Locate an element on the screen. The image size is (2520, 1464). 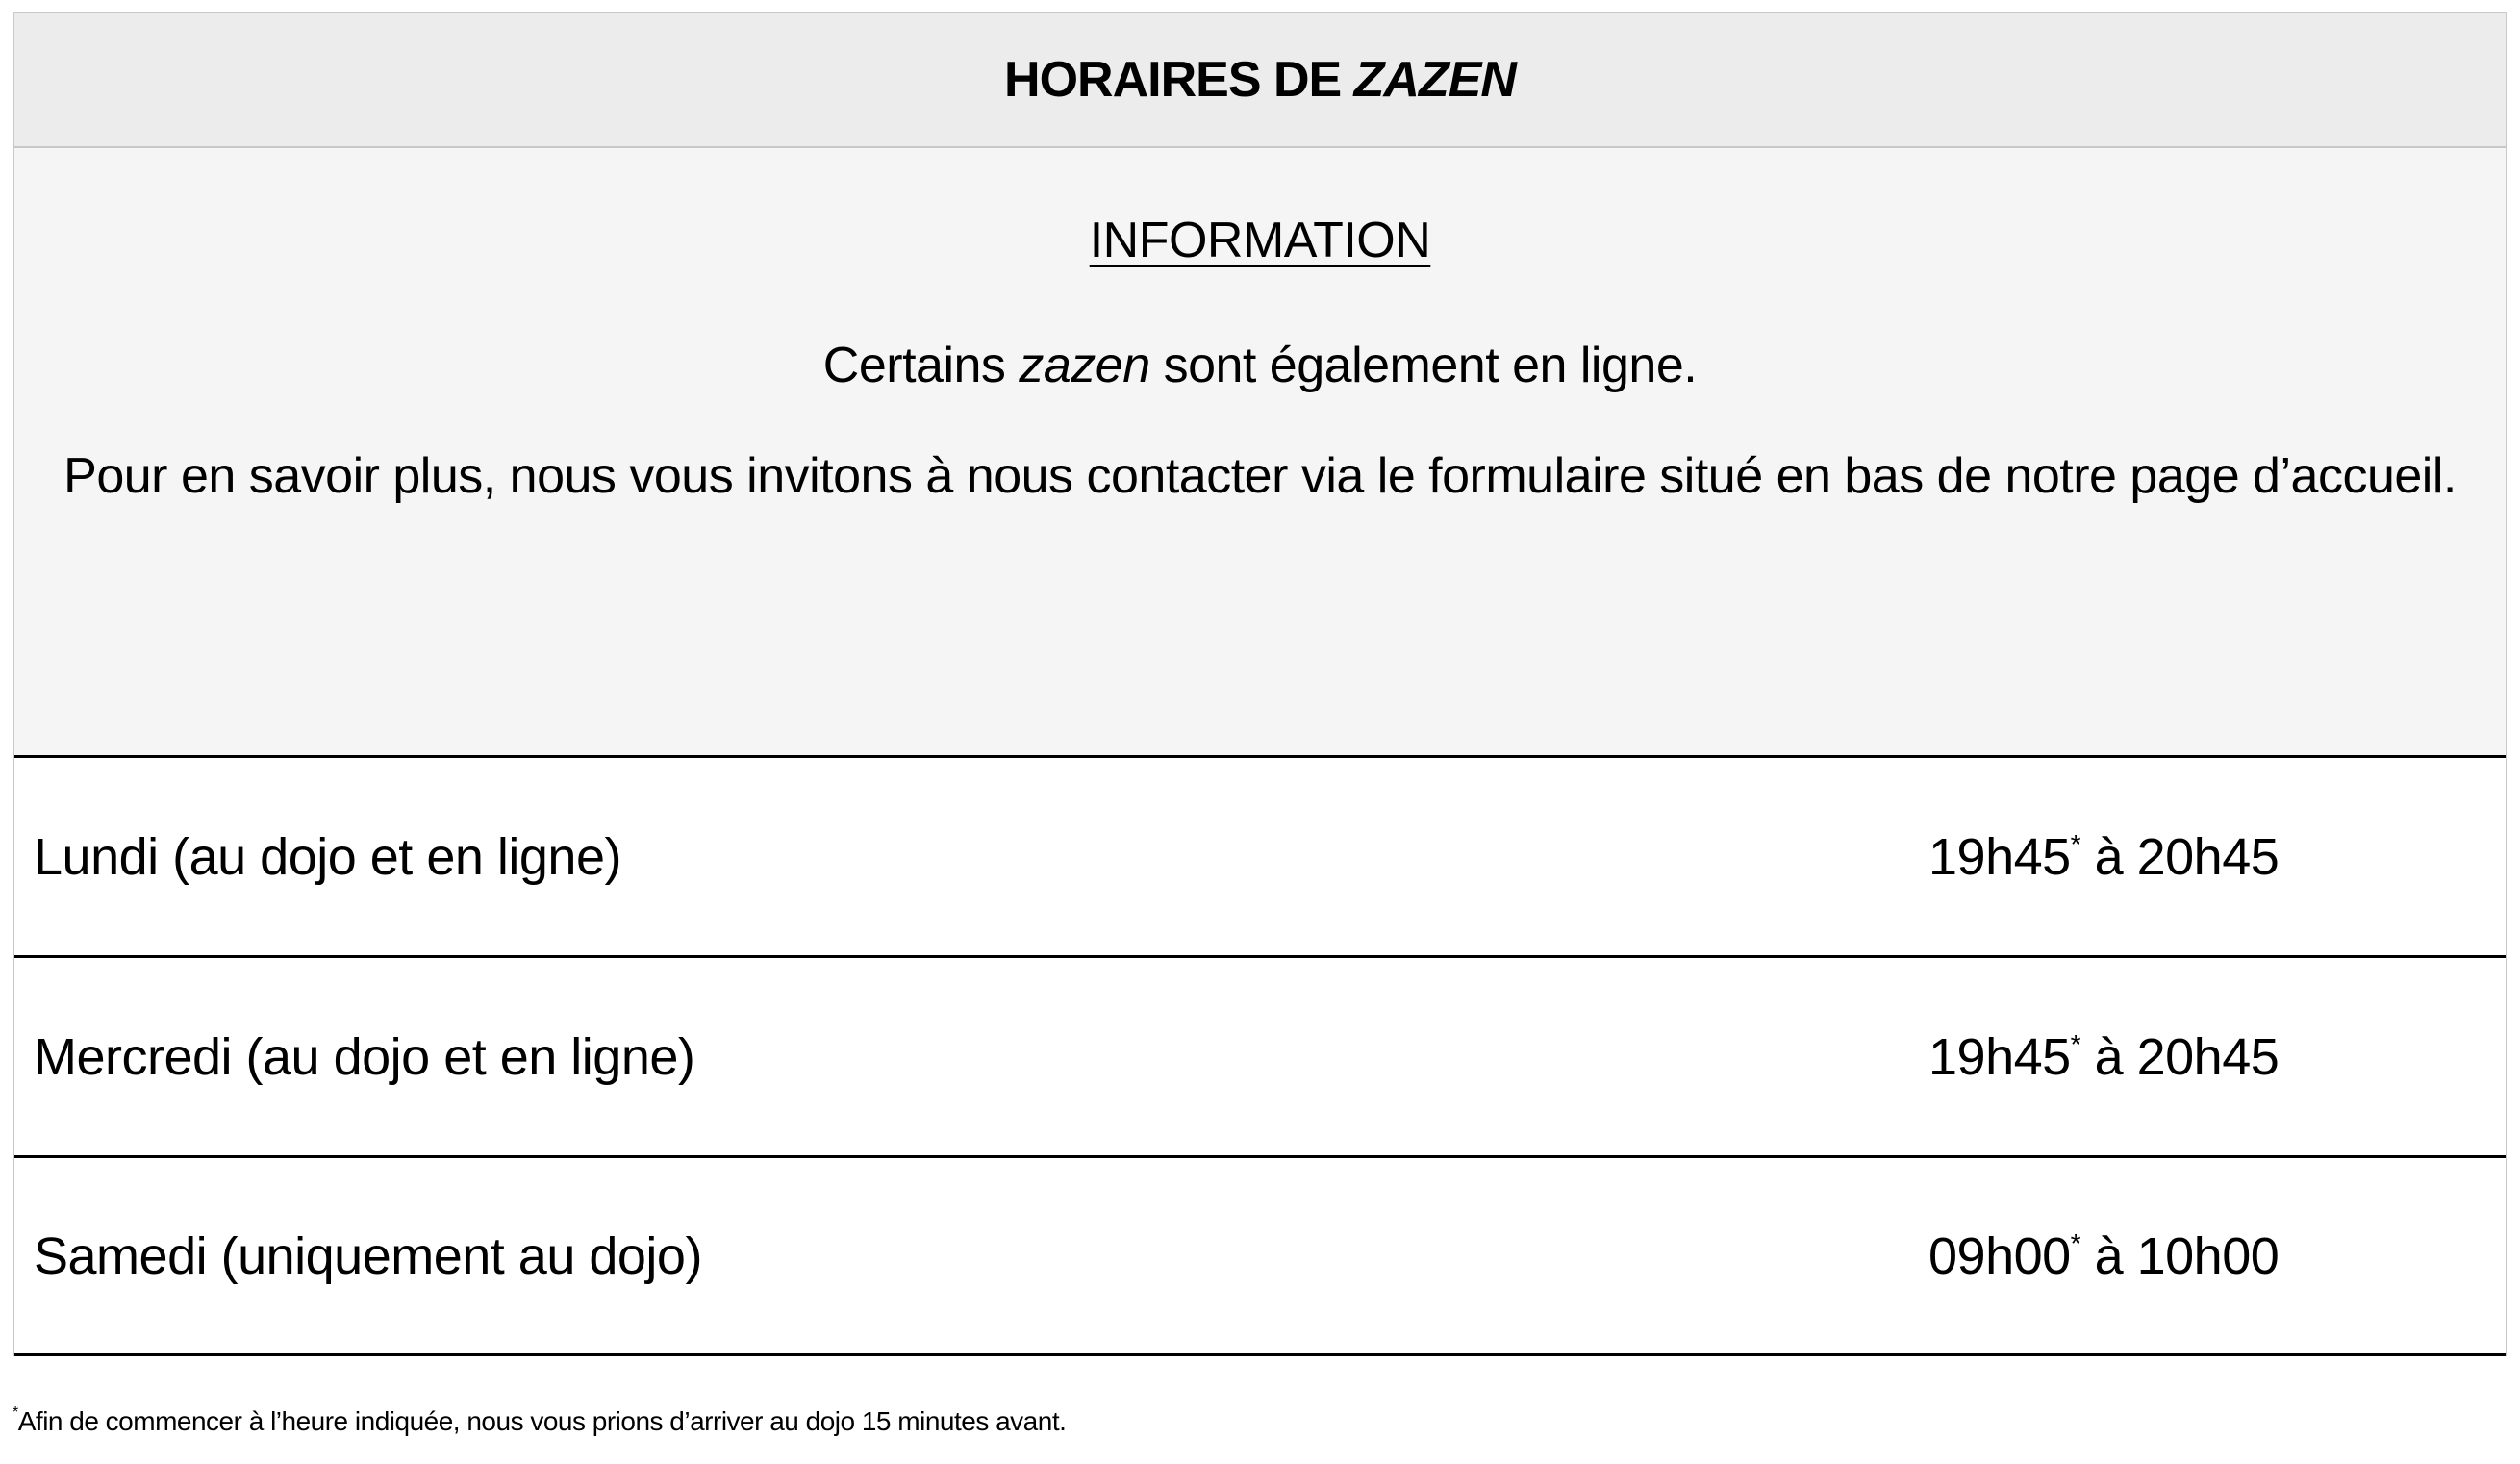
online-notice-start: Certains is located at coordinates (921, 366).